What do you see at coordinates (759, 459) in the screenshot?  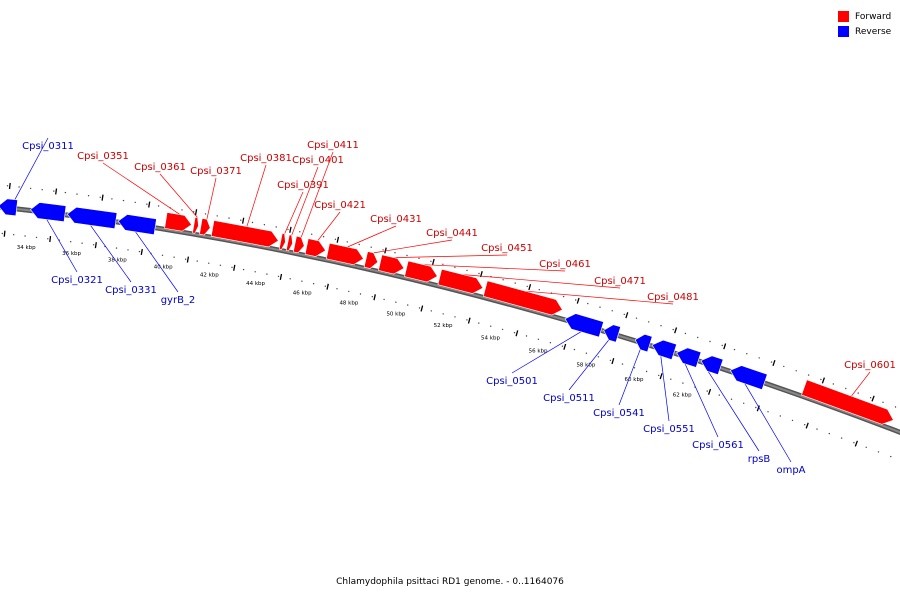 I see `gene-label-rpsb: rpsB` at bounding box center [759, 459].